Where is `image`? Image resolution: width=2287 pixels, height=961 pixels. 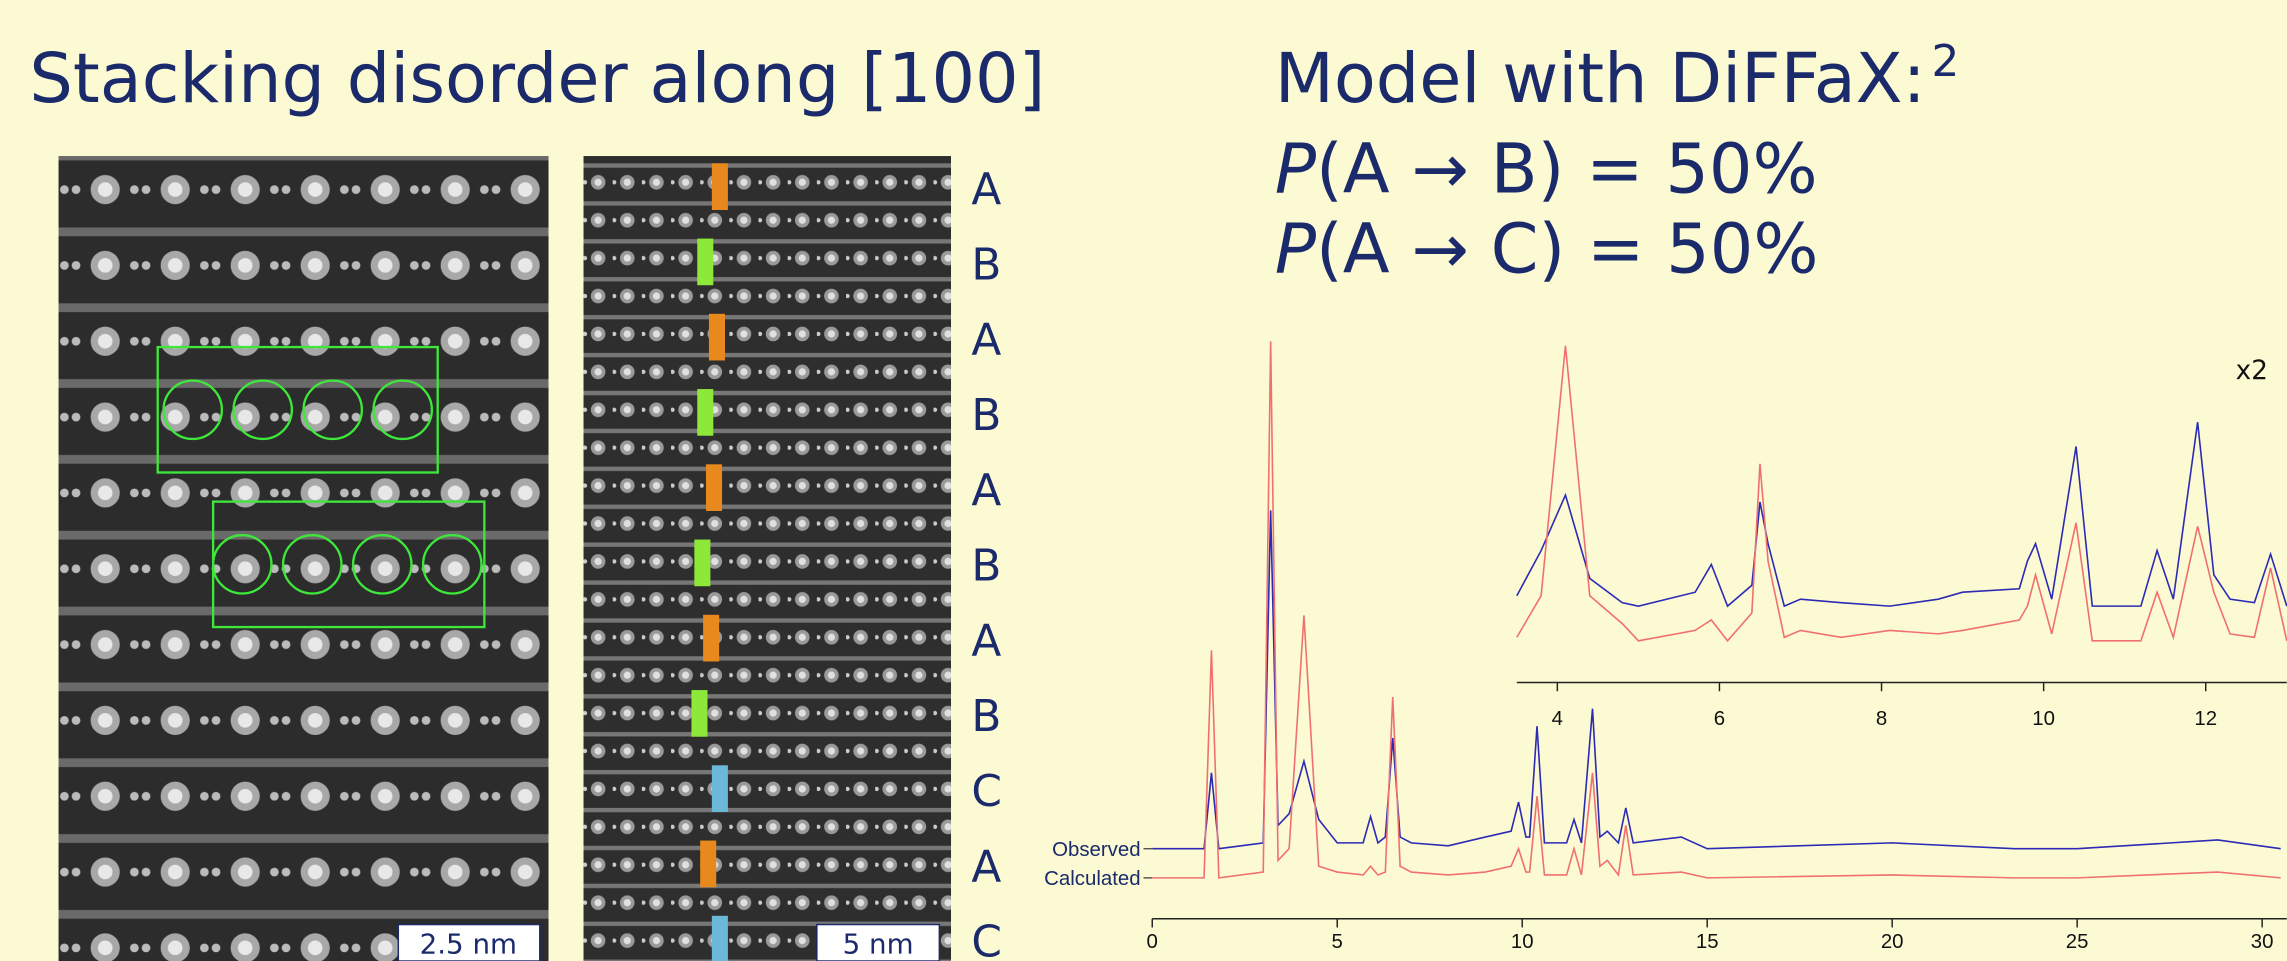
image is located at coordinates (767, 558).